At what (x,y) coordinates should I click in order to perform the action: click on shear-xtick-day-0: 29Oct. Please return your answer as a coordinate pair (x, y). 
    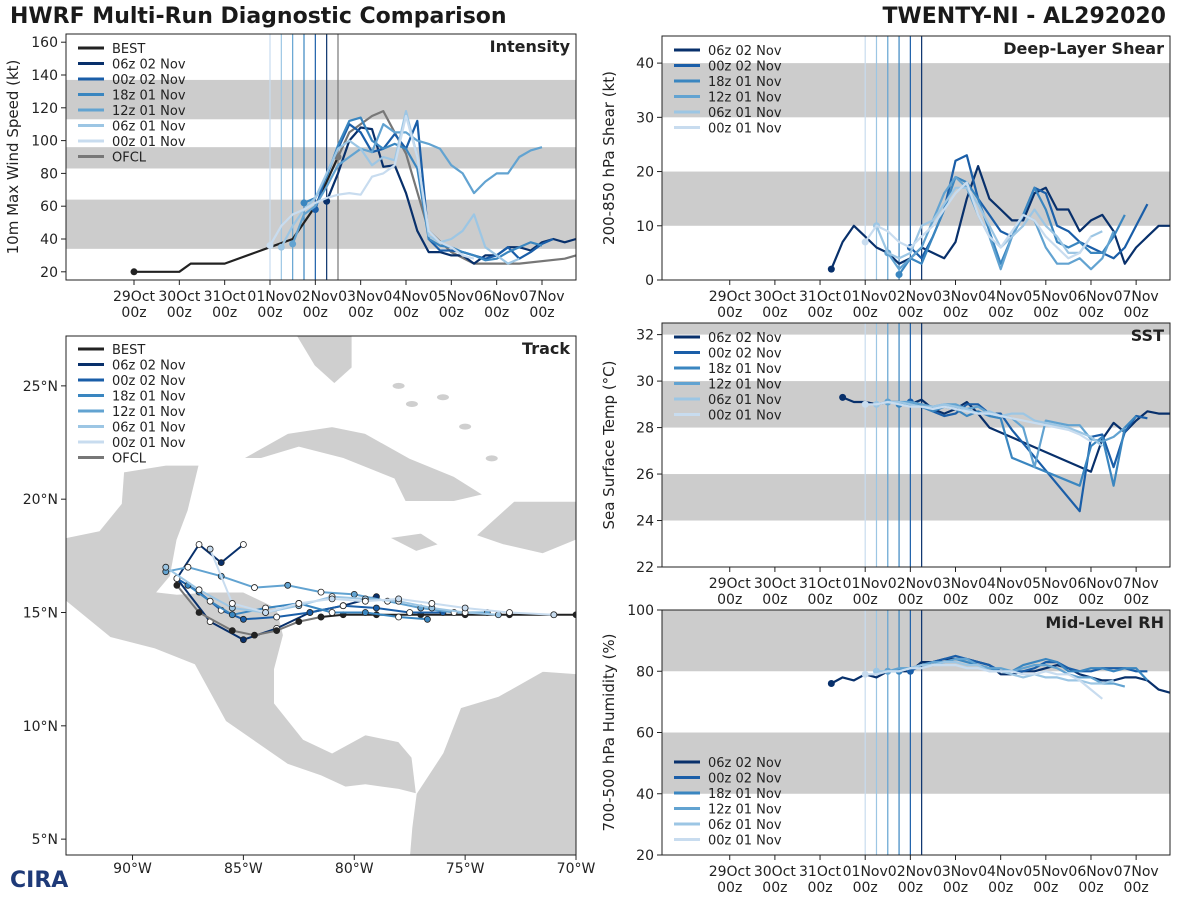
    Looking at the image, I should click on (730, 297).